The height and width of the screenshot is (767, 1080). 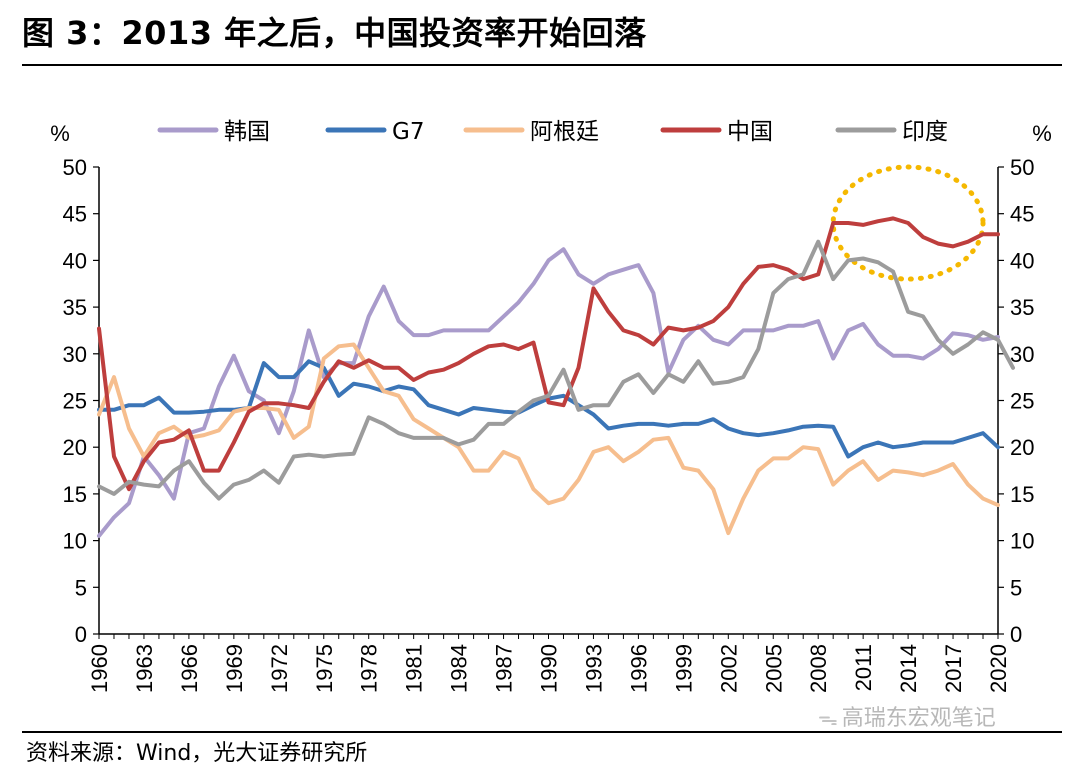 I want to click on legend-label-2: 阿根廷, so click(x=564, y=132).